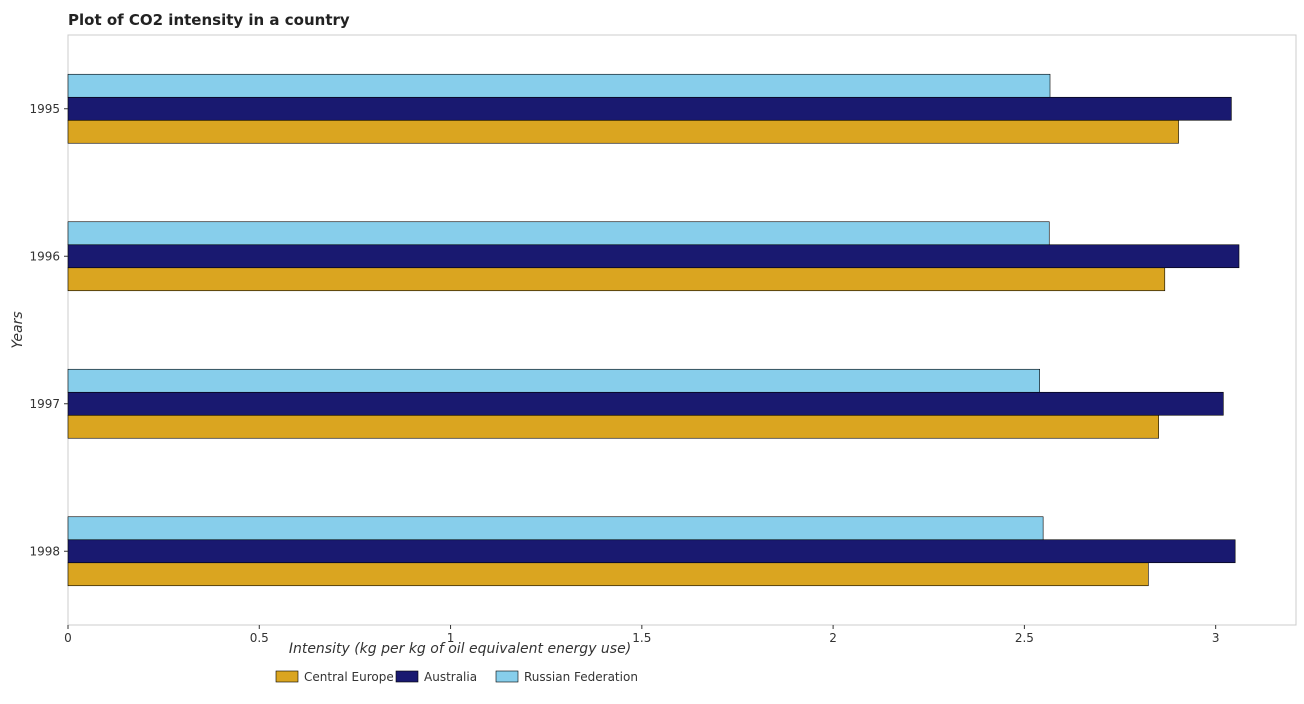 This screenshot has width=1304, height=704. Describe the element at coordinates (44, 256) in the screenshot. I see `y-tick-label: 1996` at that location.